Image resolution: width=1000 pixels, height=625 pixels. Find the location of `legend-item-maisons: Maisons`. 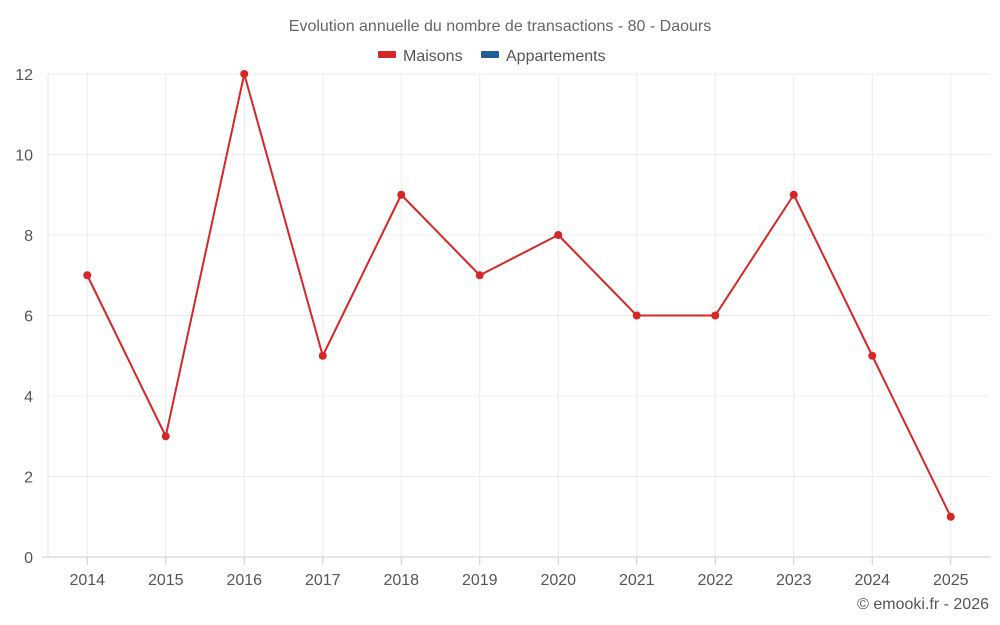

legend-item-maisons: Maisons is located at coordinates (420, 56).